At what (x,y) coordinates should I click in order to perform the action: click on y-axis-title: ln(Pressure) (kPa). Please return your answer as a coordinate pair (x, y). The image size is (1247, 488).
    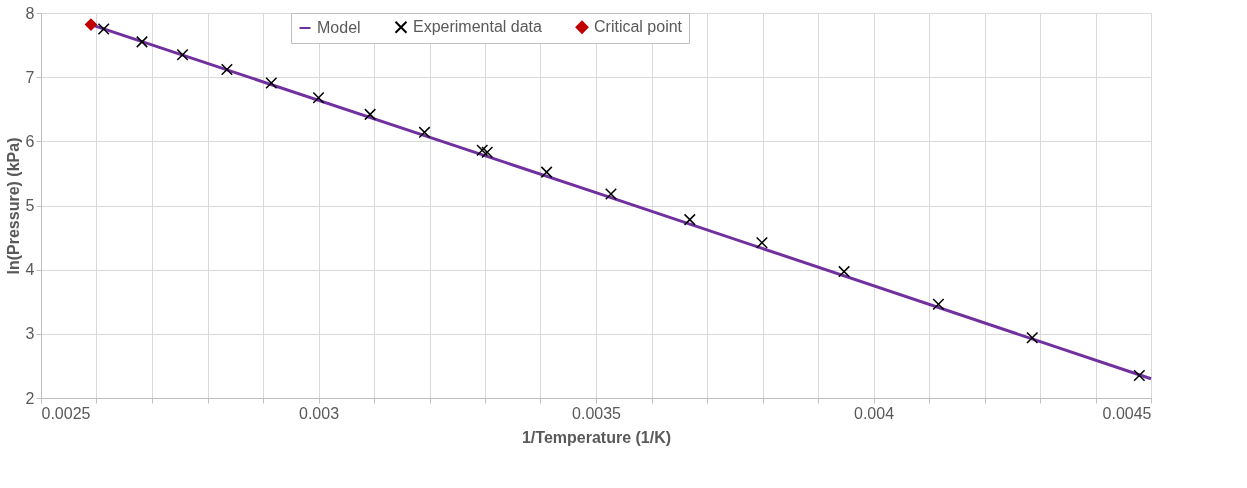
    Looking at the image, I should click on (13, 206).